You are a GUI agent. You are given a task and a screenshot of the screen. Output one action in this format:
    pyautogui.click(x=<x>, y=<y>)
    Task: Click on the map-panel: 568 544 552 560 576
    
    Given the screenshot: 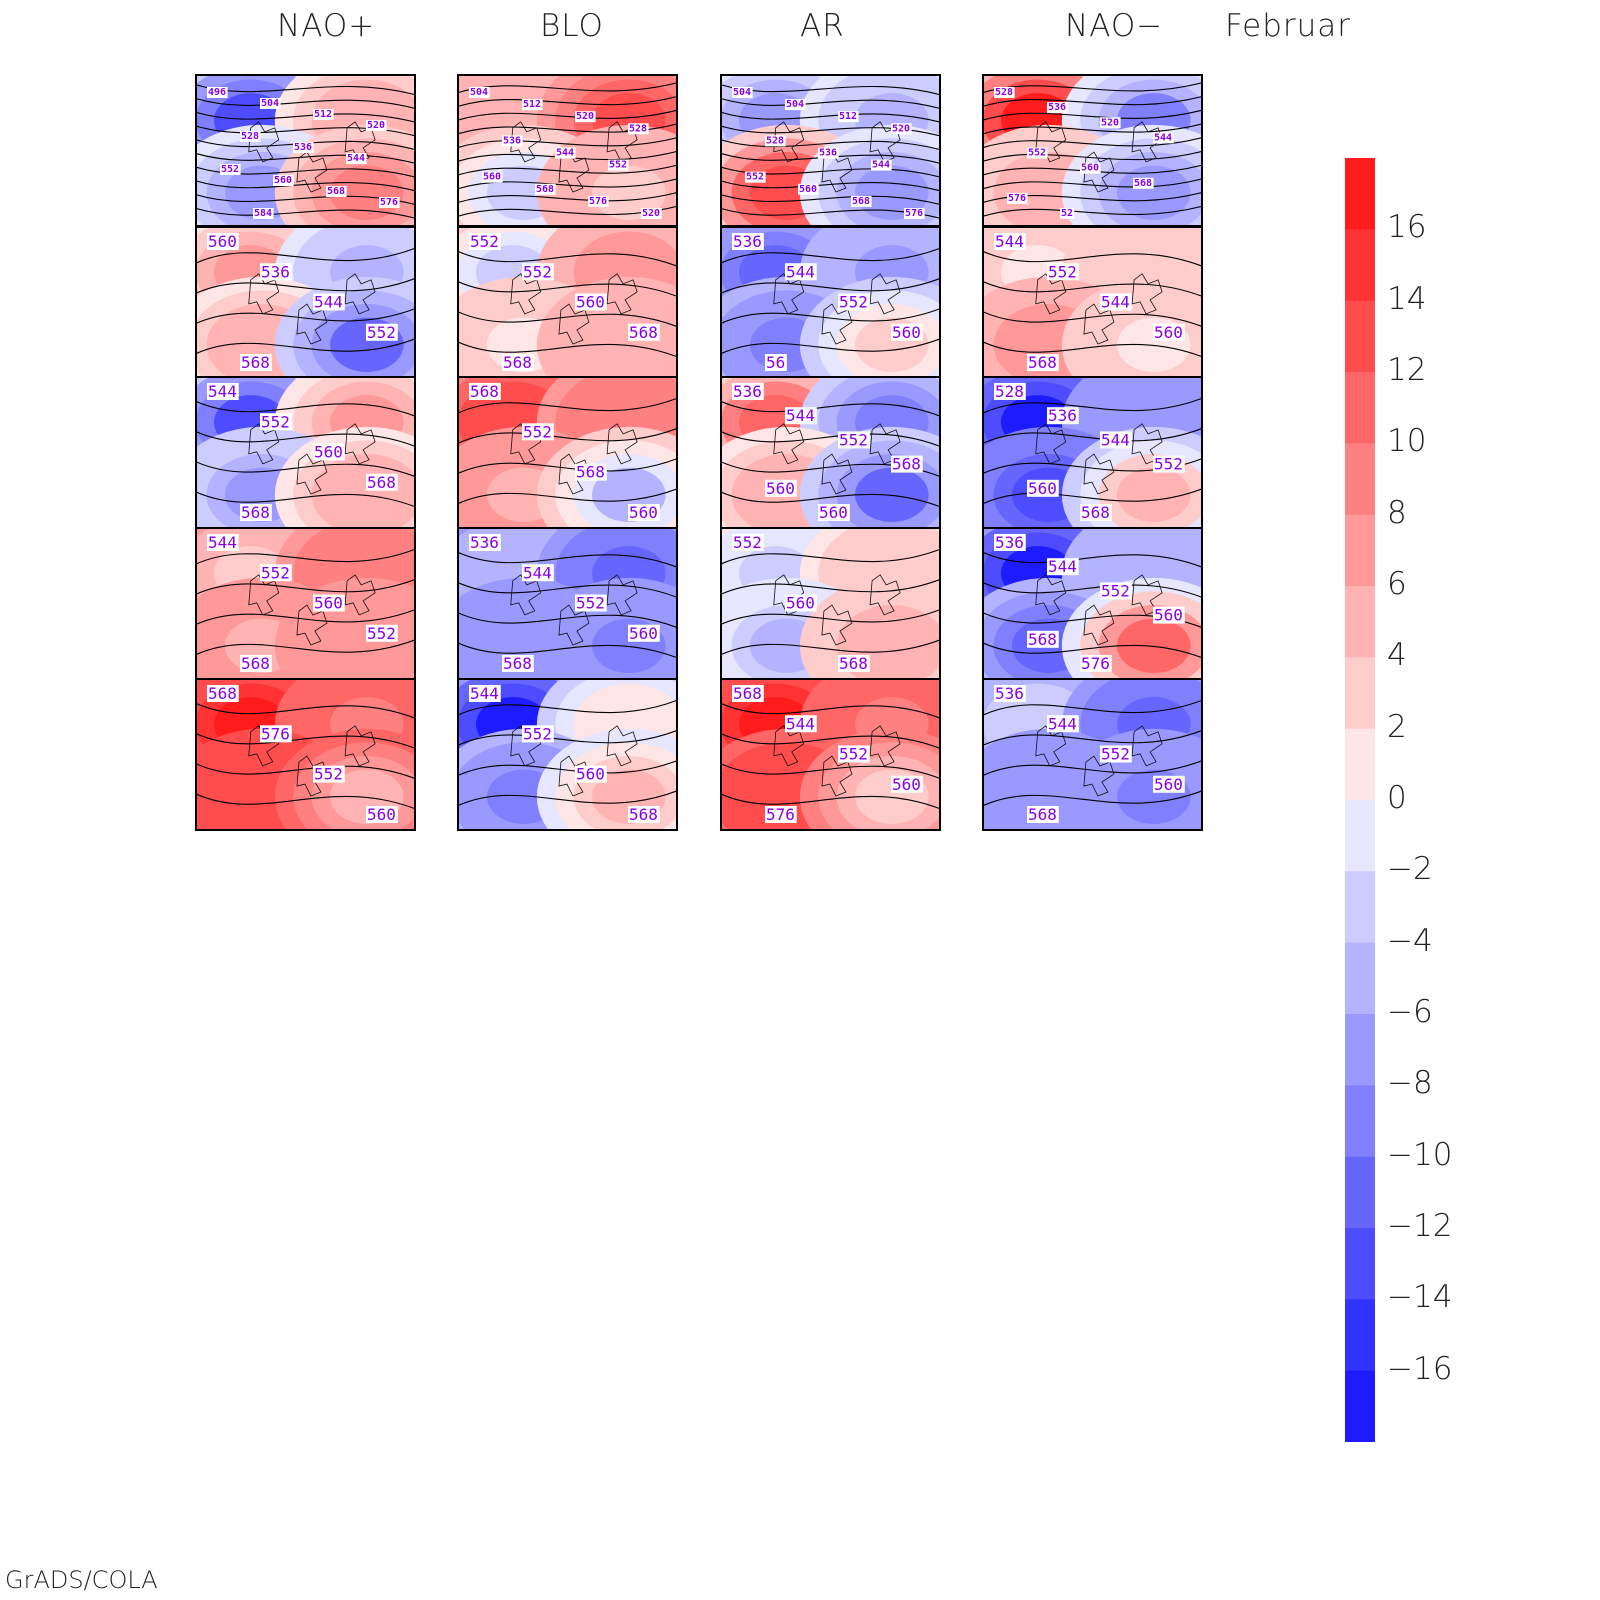 What is the action you would take?
    pyautogui.click(x=830, y=754)
    